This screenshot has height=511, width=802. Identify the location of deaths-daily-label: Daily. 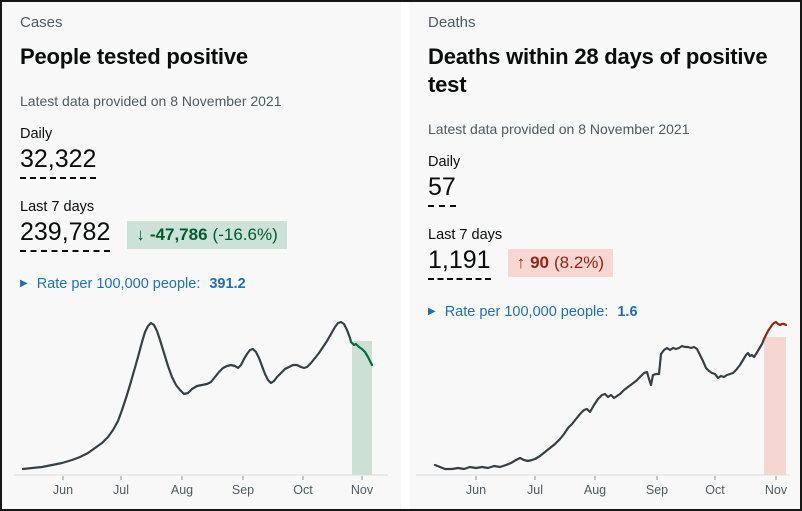
(444, 162).